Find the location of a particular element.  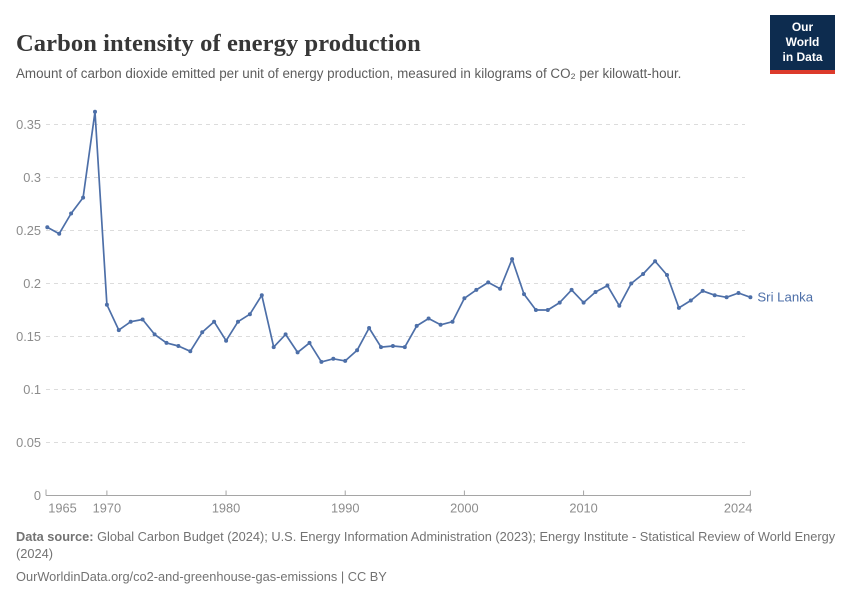

series-end-label: Sri Lanka is located at coordinates (785, 296).